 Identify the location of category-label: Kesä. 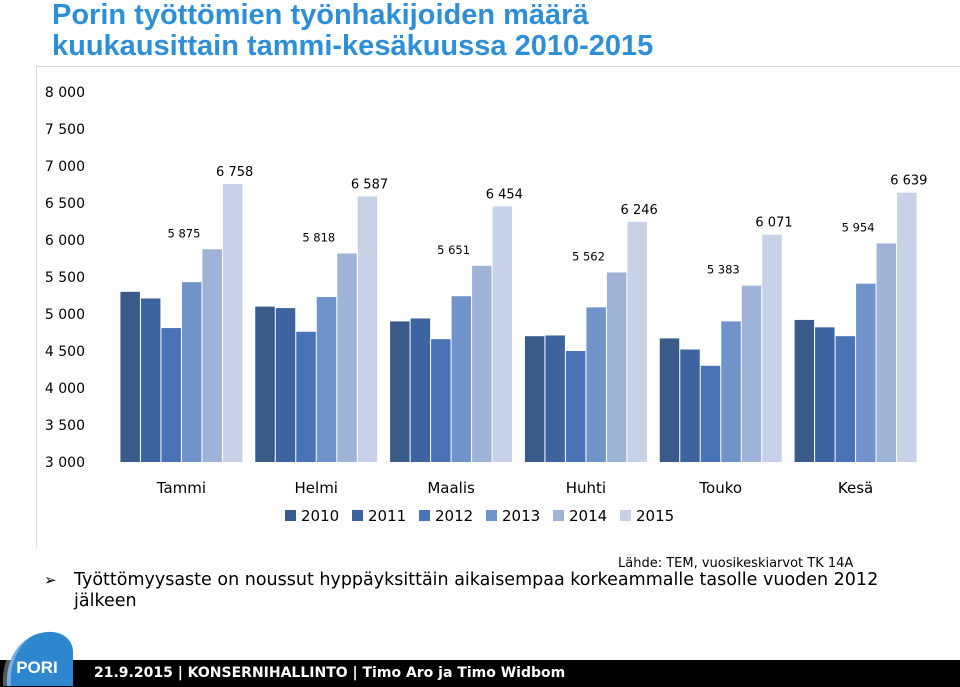
(855, 488).